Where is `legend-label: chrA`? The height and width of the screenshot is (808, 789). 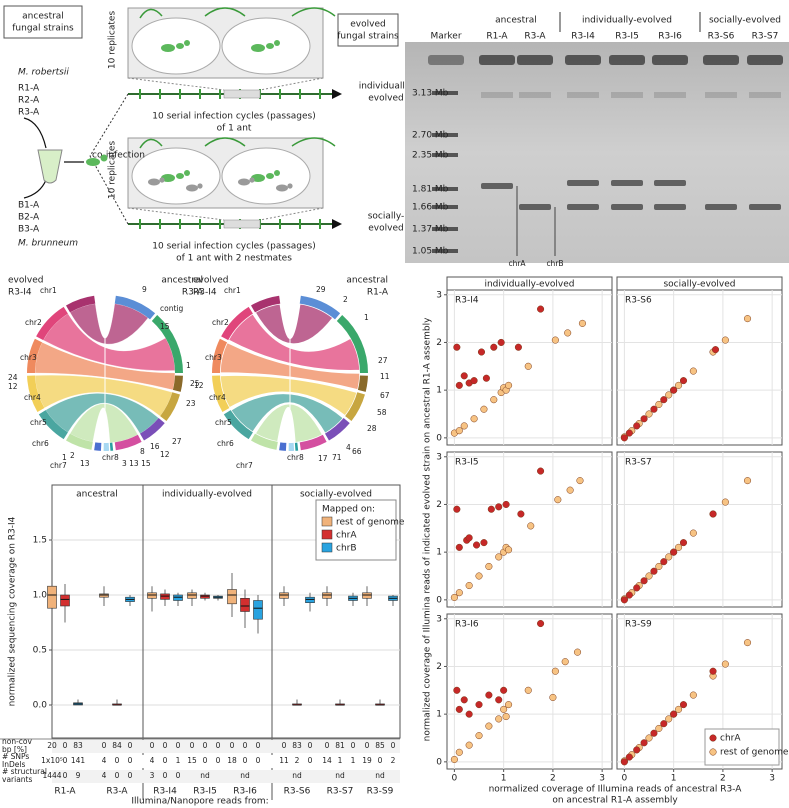 legend-label: chrA is located at coordinates (346, 536).